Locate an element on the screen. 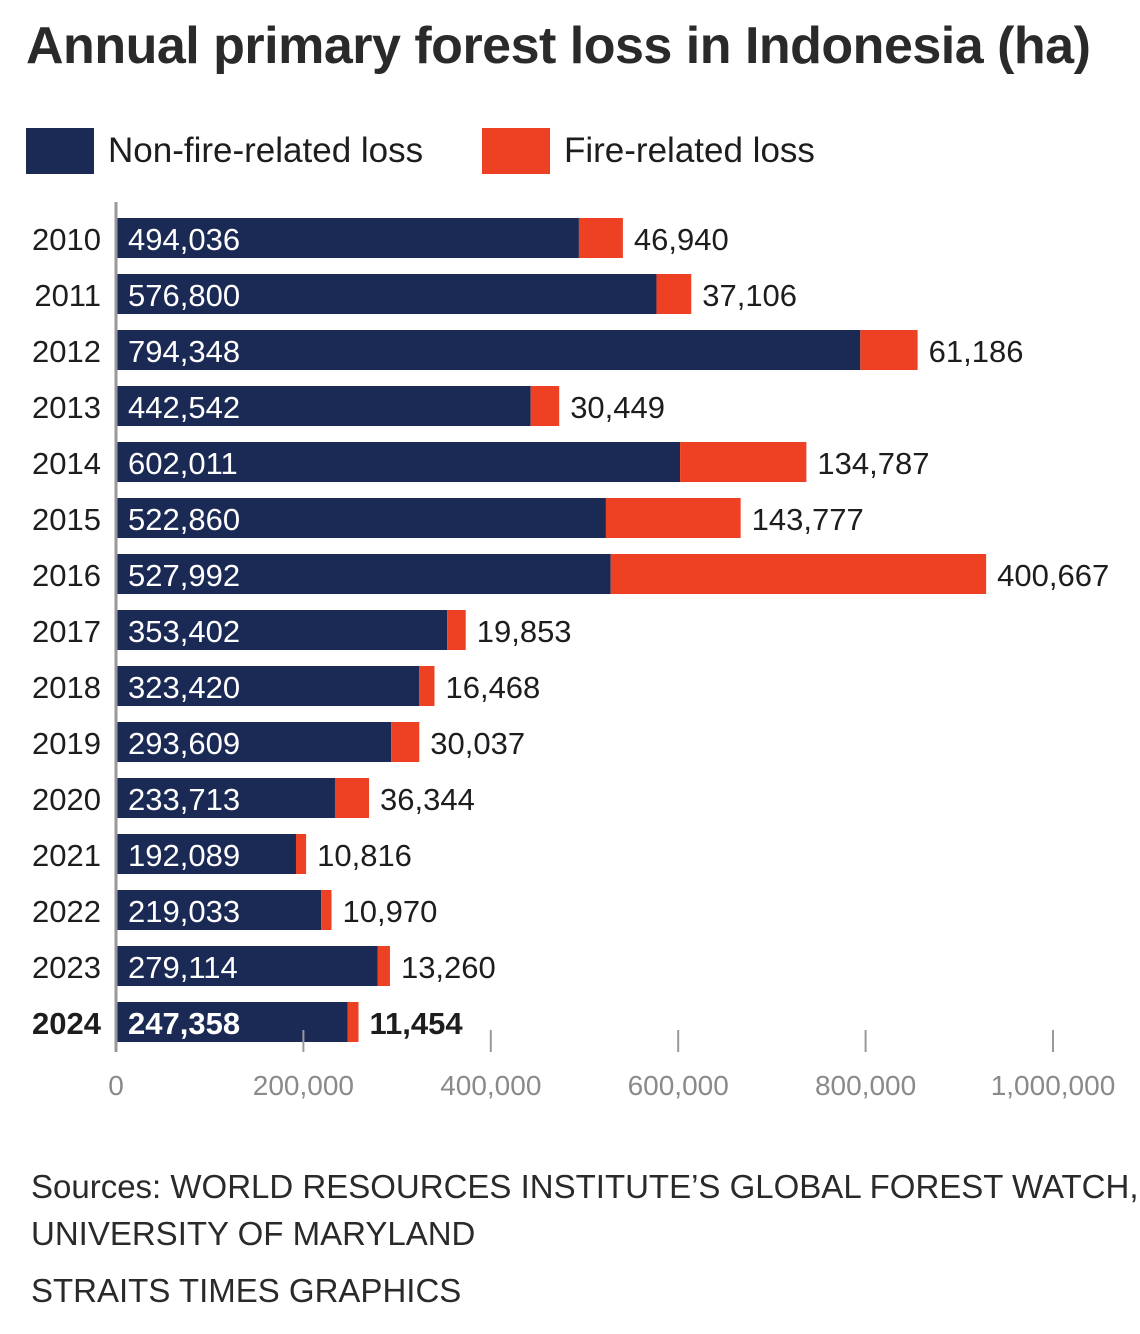 The width and height of the screenshot is (1140, 1334). x-tick-label: 1,000,000 is located at coordinates (1053, 1085).